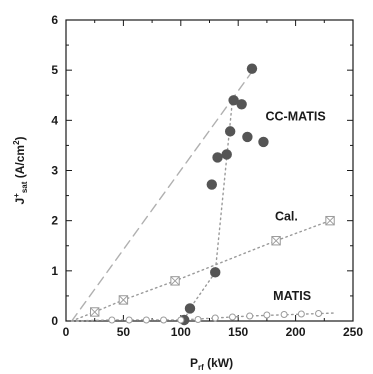 The image size is (373, 374). What do you see at coordinates (20, 170) in the screenshot?
I see `y-axis-label: J+sat (A/cm2)` at bounding box center [20, 170].